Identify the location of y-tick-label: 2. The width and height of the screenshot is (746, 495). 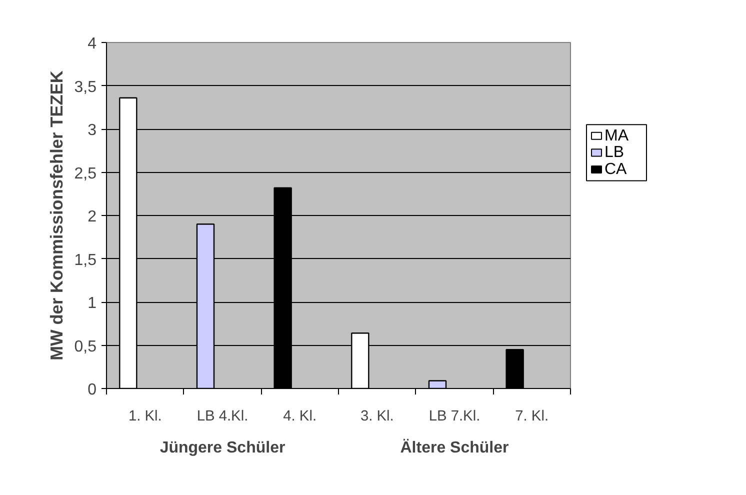
(92, 217).